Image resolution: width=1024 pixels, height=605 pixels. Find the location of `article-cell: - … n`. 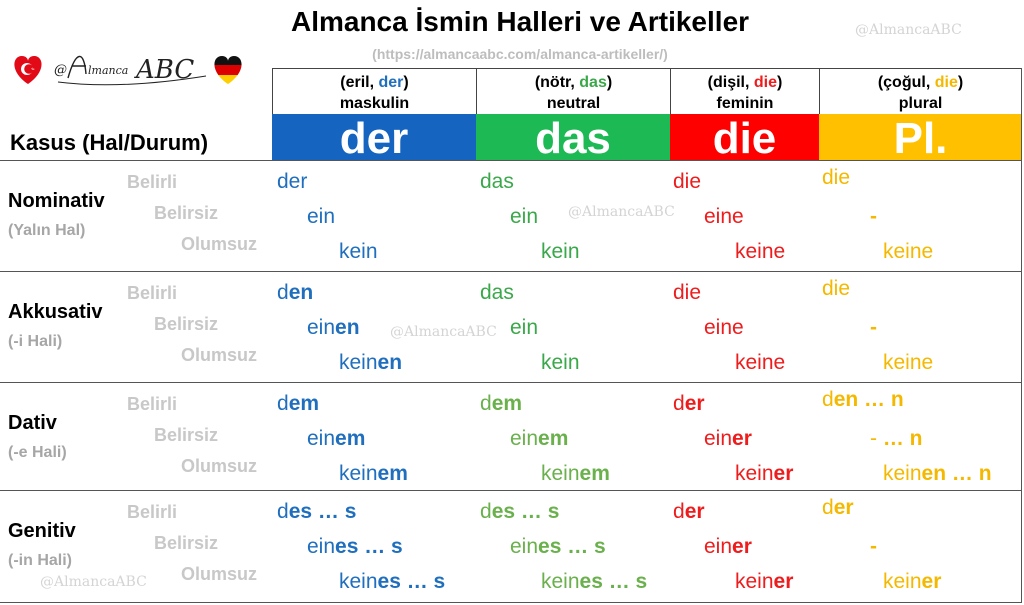

article-cell: - … n is located at coordinates (896, 438).